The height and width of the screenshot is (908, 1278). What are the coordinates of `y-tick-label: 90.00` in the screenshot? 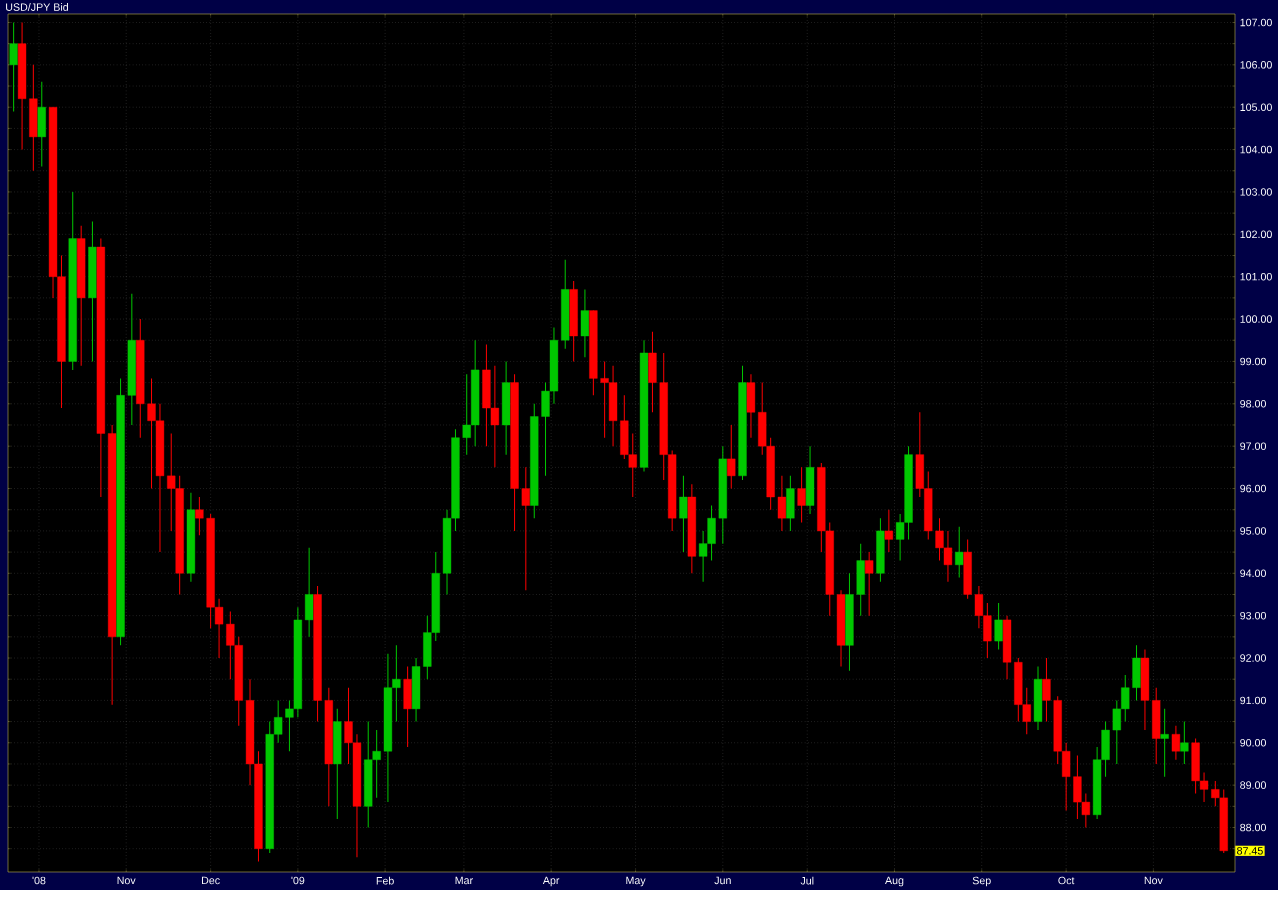 It's located at (1253, 743).